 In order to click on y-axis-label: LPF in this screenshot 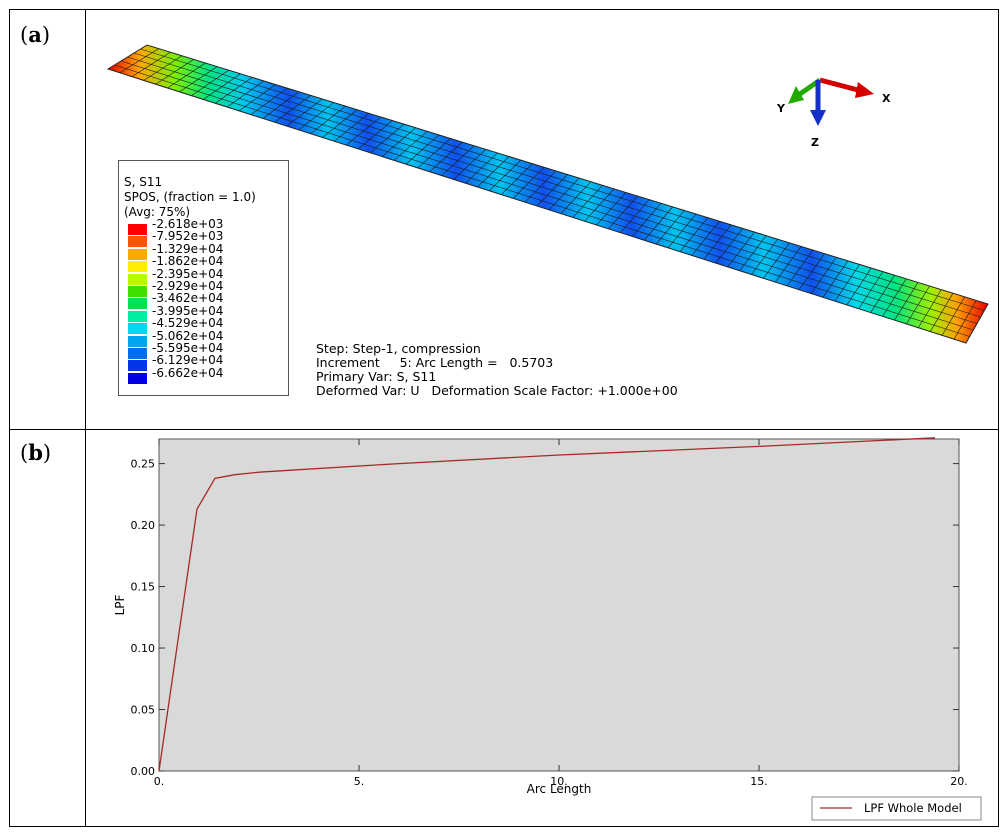, I will do `click(120, 604)`.